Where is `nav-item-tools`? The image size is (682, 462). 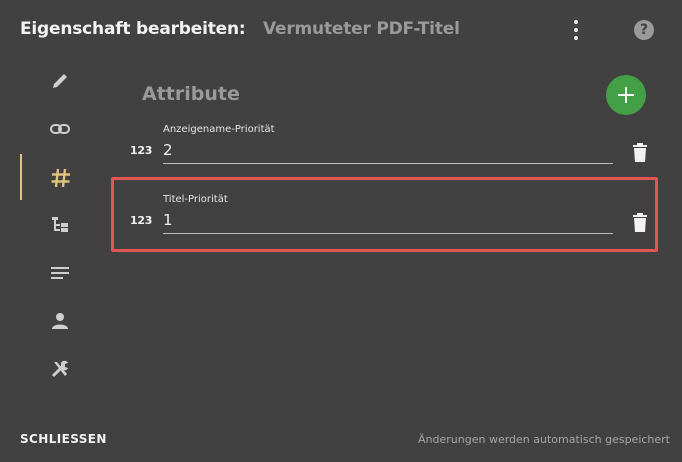
nav-item-tools is located at coordinates (55, 369).